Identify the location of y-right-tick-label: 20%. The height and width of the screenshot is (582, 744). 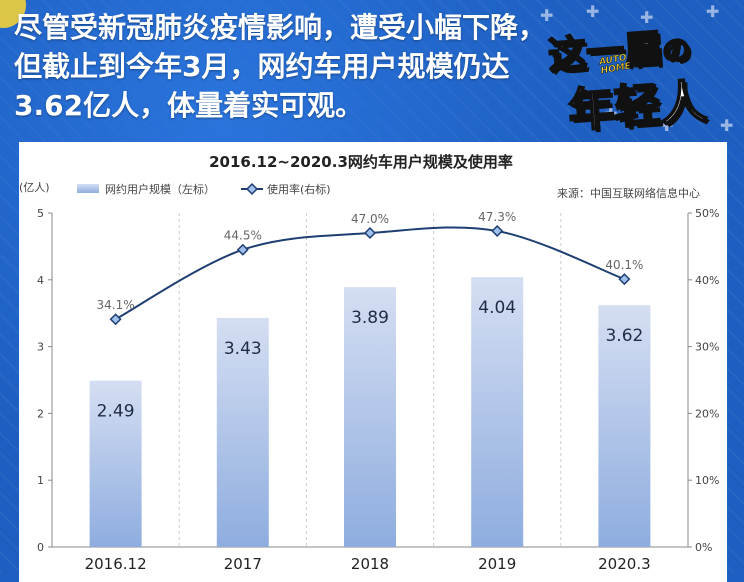
(707, 413).